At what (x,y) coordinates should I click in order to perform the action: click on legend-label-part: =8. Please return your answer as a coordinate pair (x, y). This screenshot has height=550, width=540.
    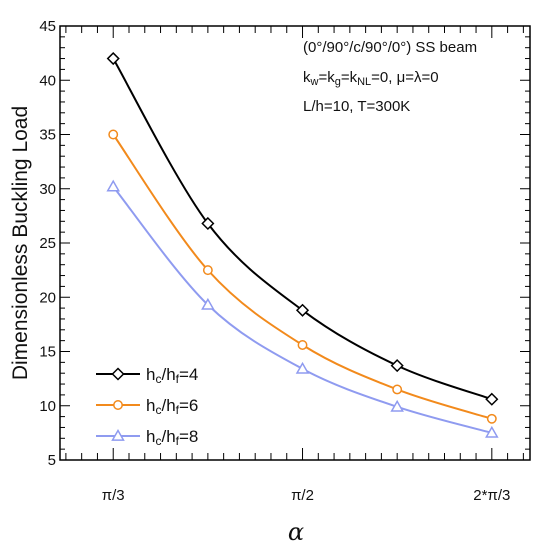
    Looking at the image, I should click on (188, 436).